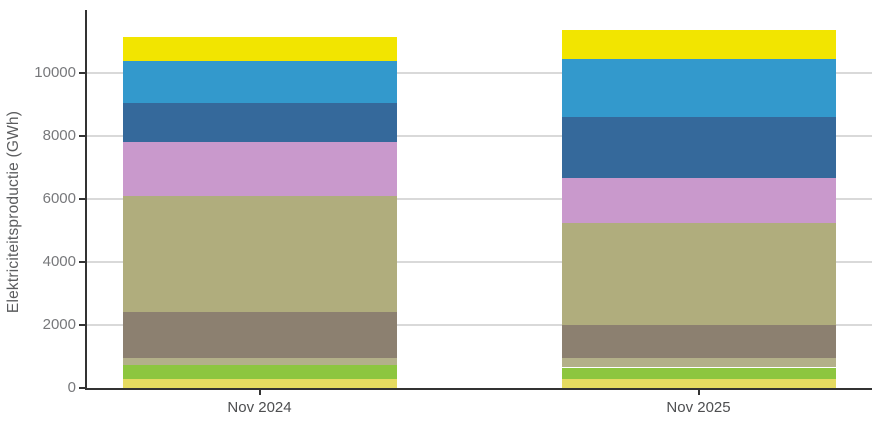 This screenshot has width=893, height=426. I want to click on bar-nov-2024-segment-bright-yellow, so click(259, 49).